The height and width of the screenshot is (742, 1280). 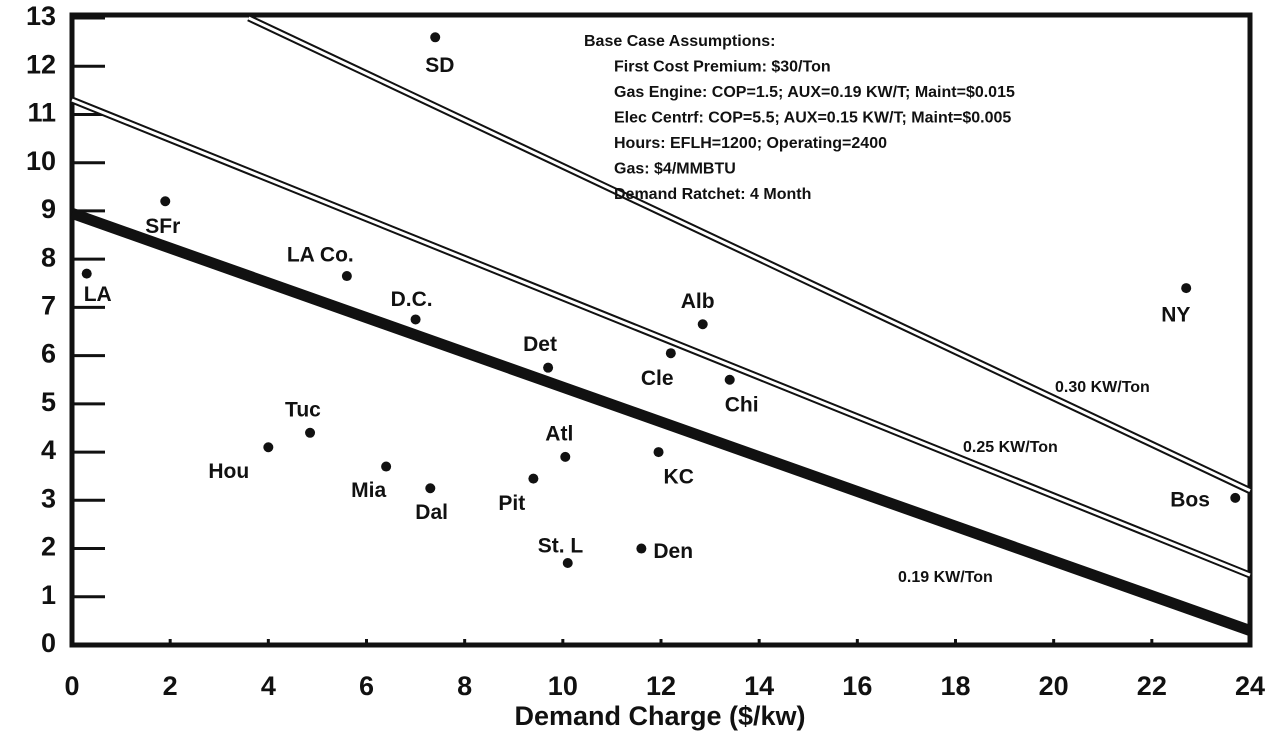 What do you see at coordinates (698, 301) in the screenshot?
I see `point-label: Alb` at bounding box center [698, 301].